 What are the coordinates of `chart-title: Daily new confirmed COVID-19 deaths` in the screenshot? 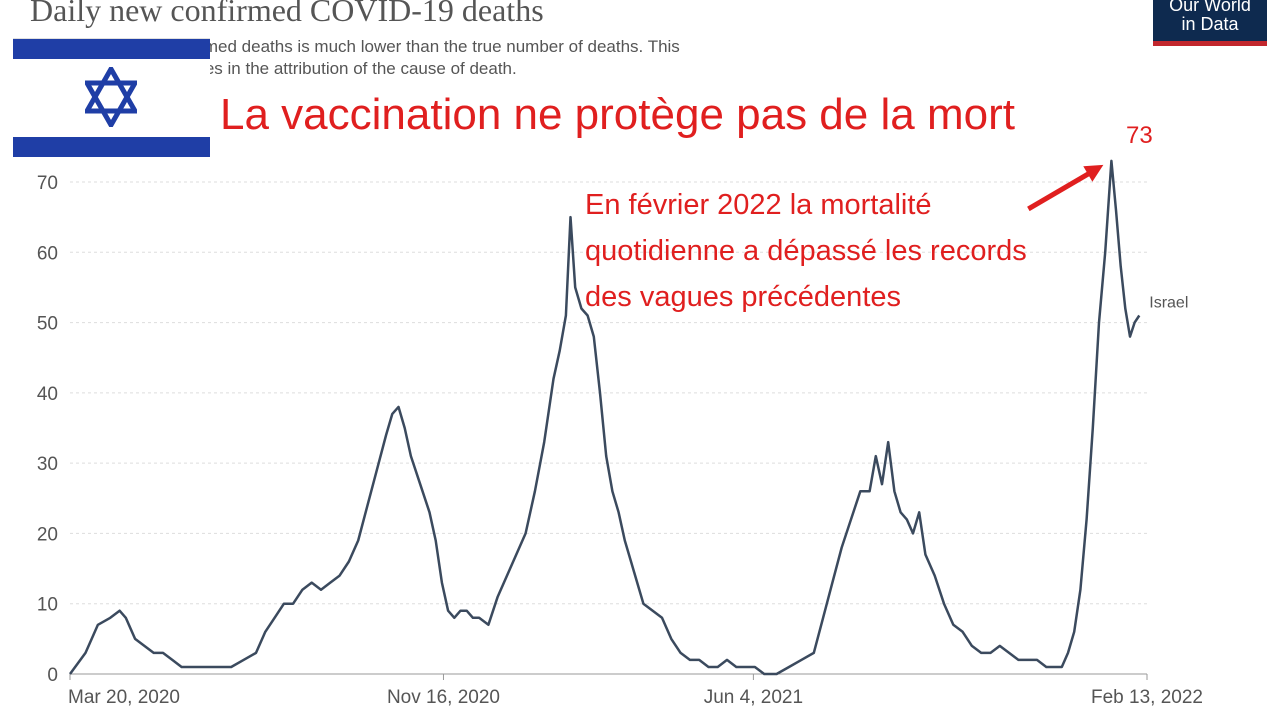 It's located at (287, 14).